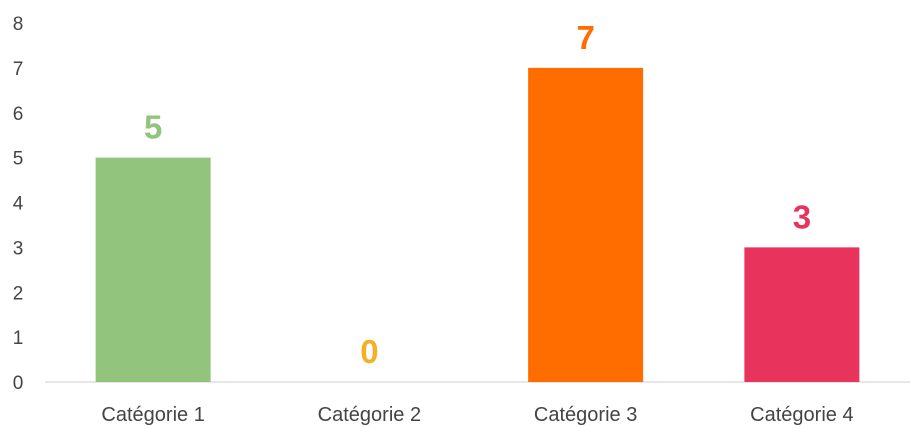  What do you see at coordinates (369, 415) in the screenshot?
I see `category-label: Catégorie 2` at bounding box center [369, 415].